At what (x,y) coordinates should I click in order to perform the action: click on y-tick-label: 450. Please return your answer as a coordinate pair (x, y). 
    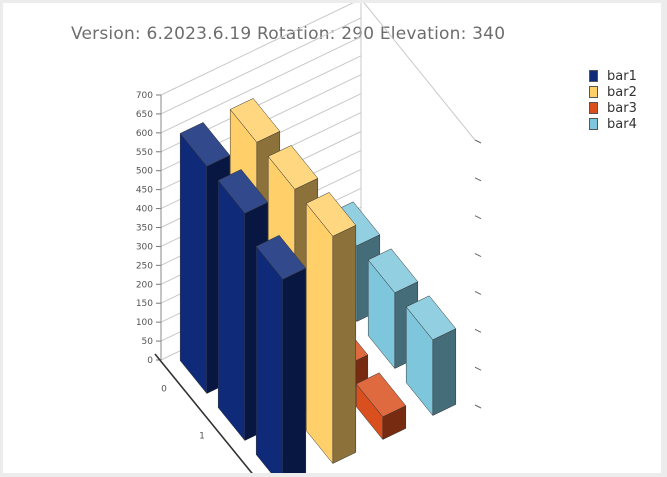
    Looking at the image, I should click on (144, 191).